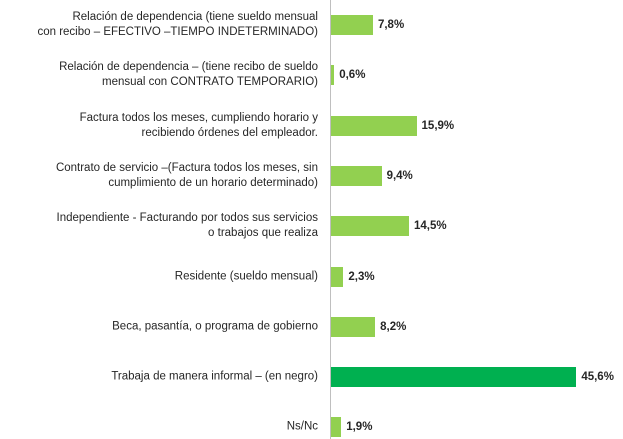 This screenshot has width=623, height=439. What do you see at coordinates (391, 25) in the screenshot?
I see `value-label: 7,8%` at bounding box center [391, 25].